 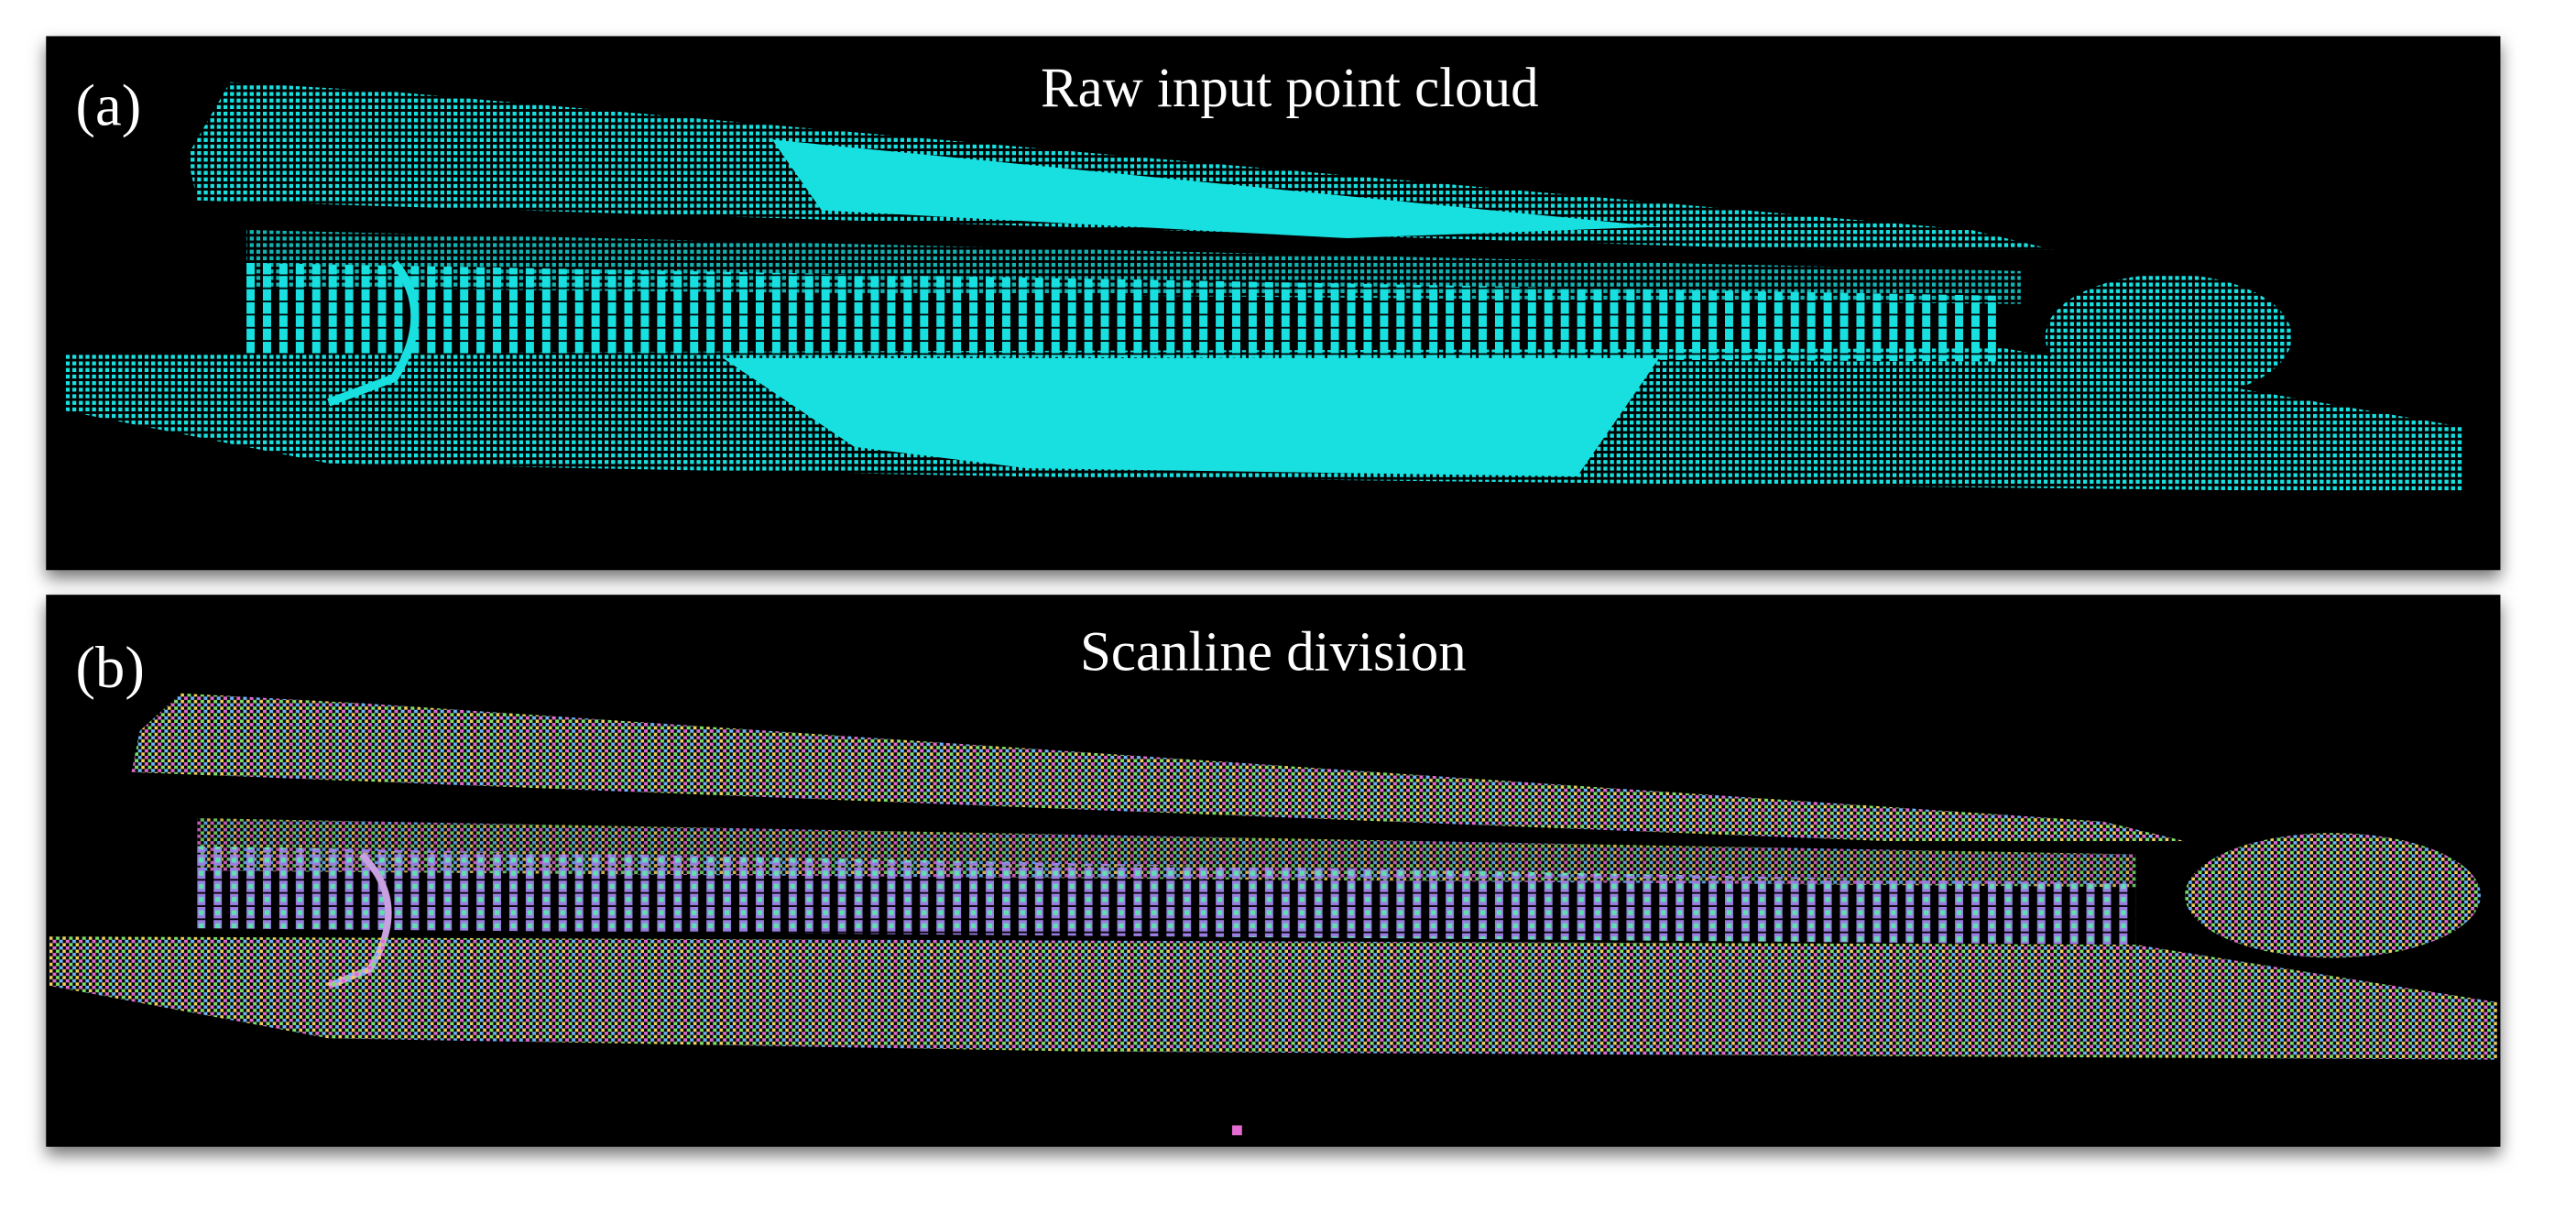 I want to click on panel-title: Scanline division, so click(x=1273, y=652).